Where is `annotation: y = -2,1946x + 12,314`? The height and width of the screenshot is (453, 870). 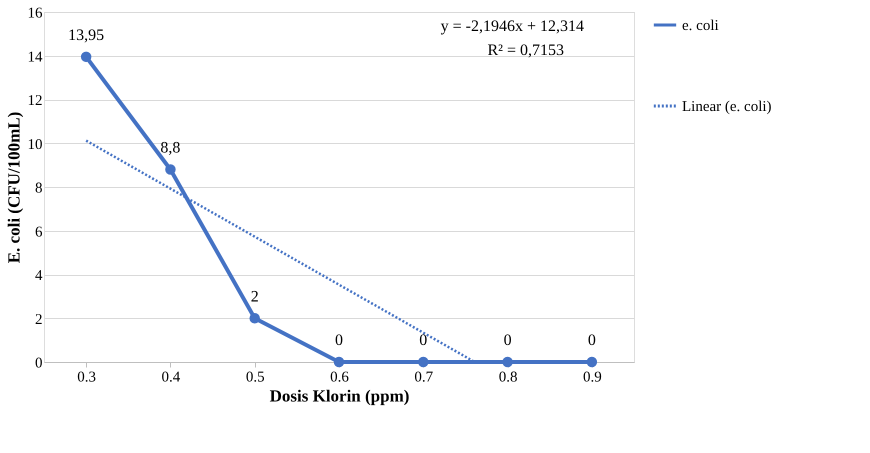 annotation: y = -2,1946x + 12,314 is located at coordinates (512, 26).